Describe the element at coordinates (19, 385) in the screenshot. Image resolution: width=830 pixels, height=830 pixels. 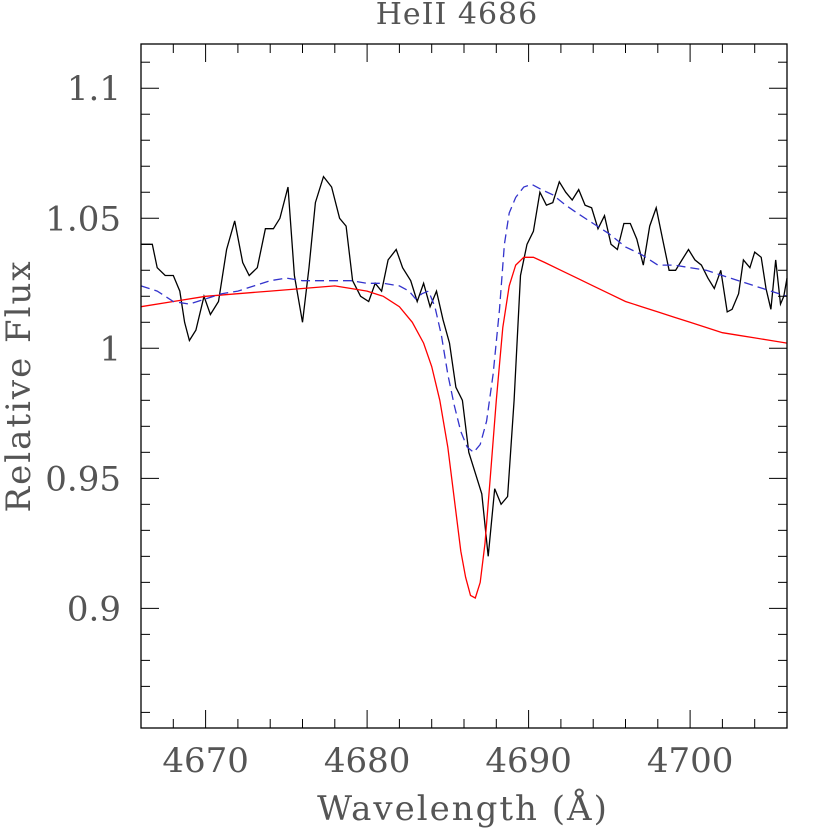
I see `y-axis-title: Relative Flux` at that location.